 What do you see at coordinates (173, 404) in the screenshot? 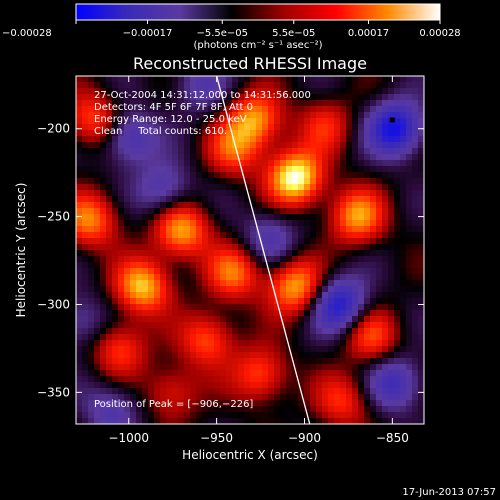
I see `peak-position-label: Position of Peak = [−906,−226]` at bounding box center [173, 404].